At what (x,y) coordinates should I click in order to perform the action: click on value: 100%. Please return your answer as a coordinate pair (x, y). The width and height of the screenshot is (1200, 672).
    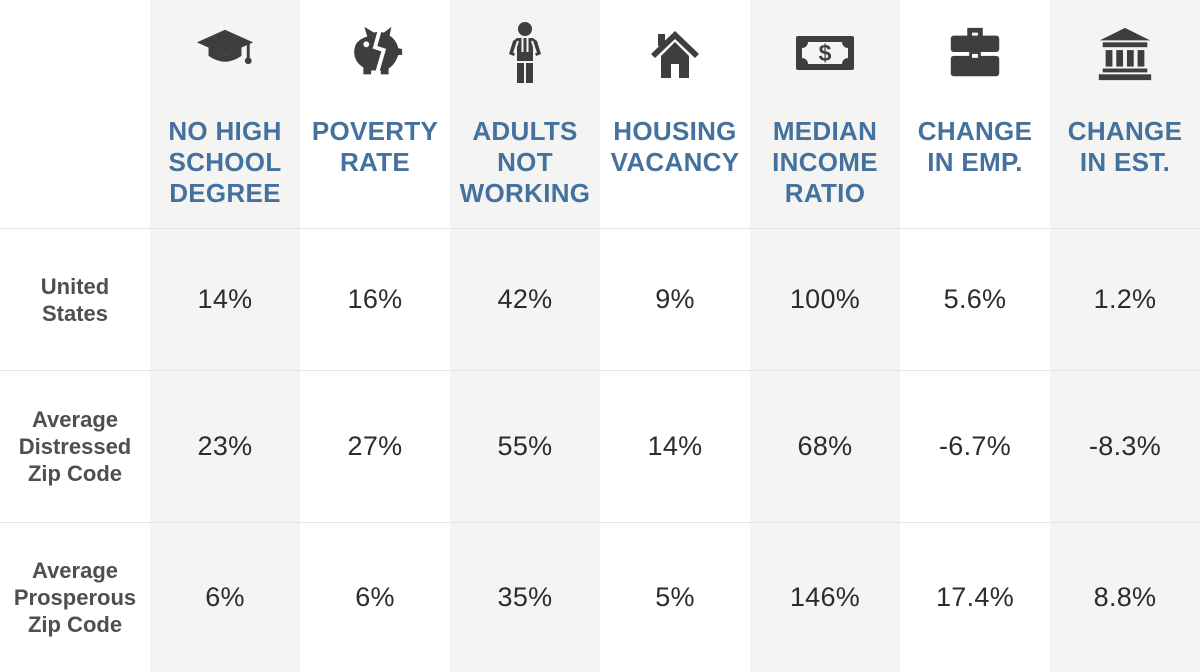
    Looking at the image, I should click on (825, 299).